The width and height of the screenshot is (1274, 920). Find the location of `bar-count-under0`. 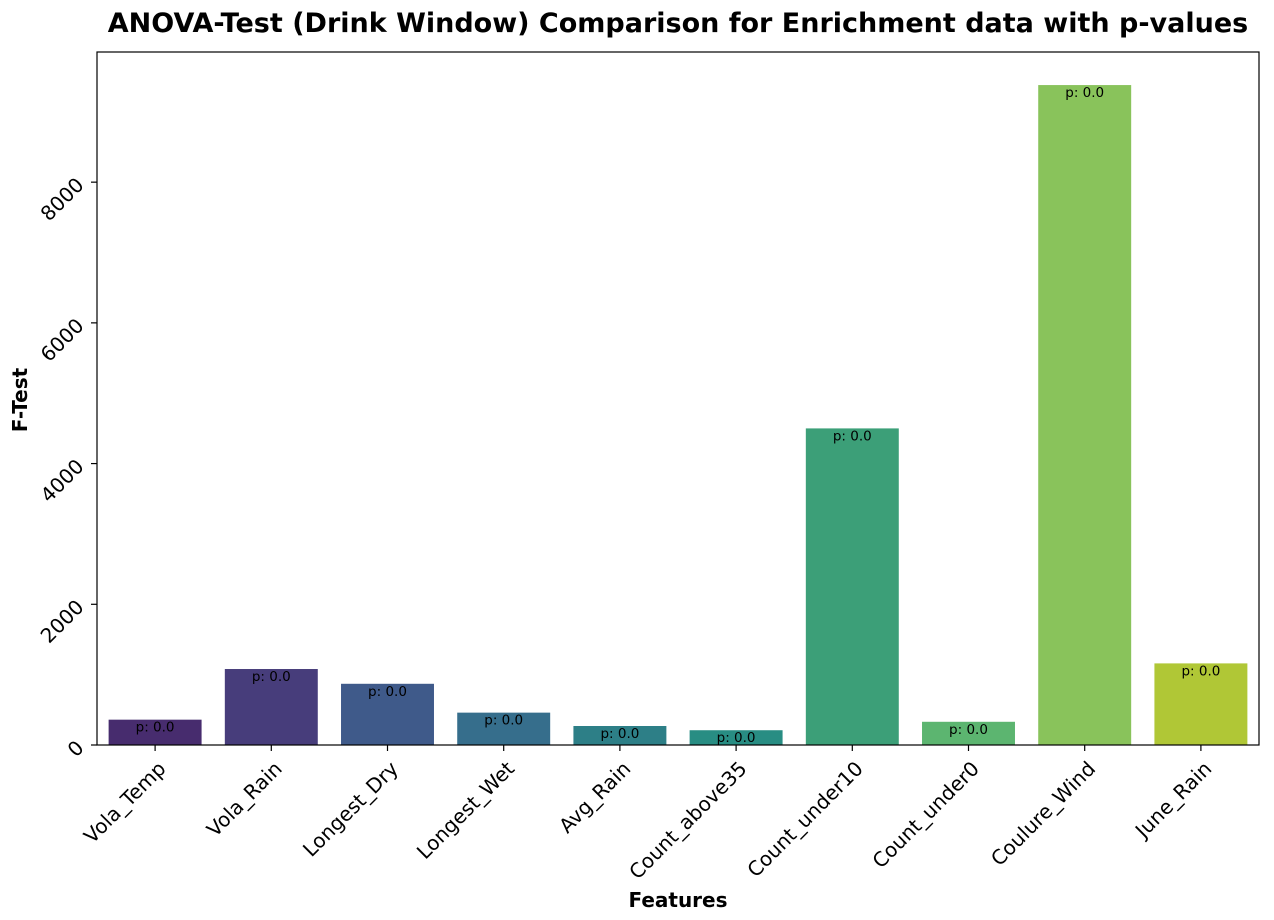

bar-count-under0 is located at coordinates (968, 733).